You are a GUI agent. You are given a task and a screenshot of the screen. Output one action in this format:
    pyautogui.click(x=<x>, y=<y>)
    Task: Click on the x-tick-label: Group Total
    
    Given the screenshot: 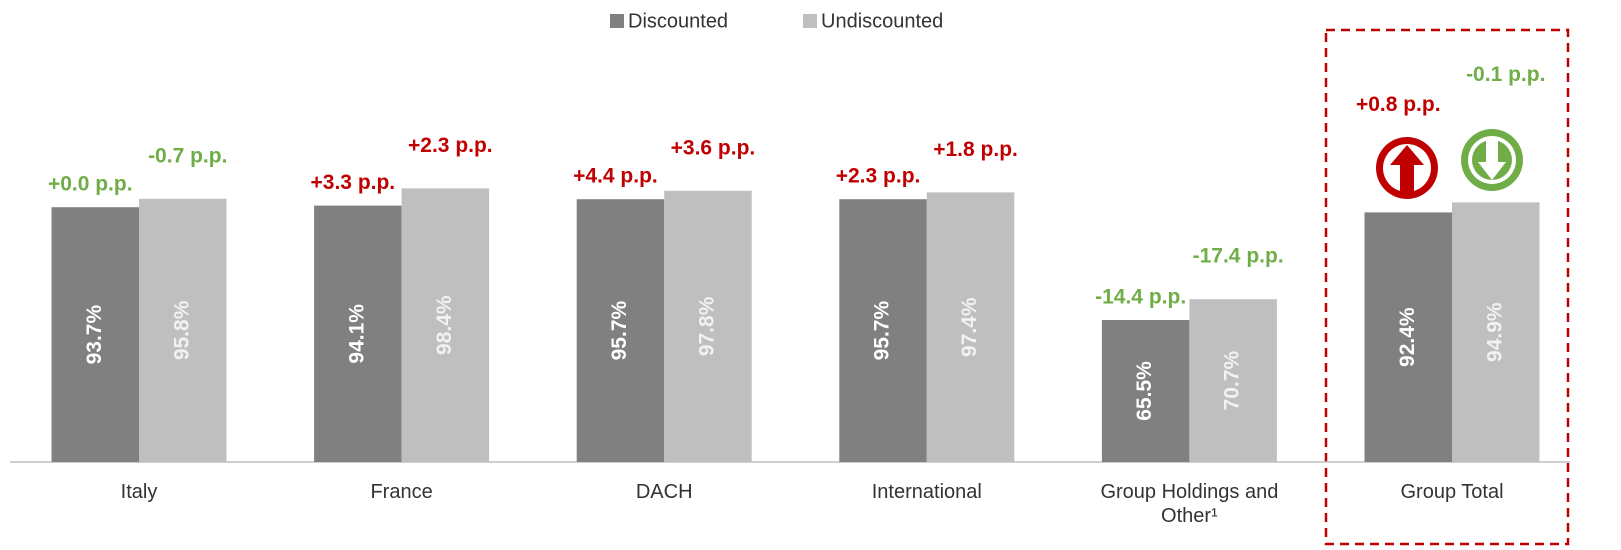 What is the action you would take?
    pyautogui.click(x=1452, y=492)
    